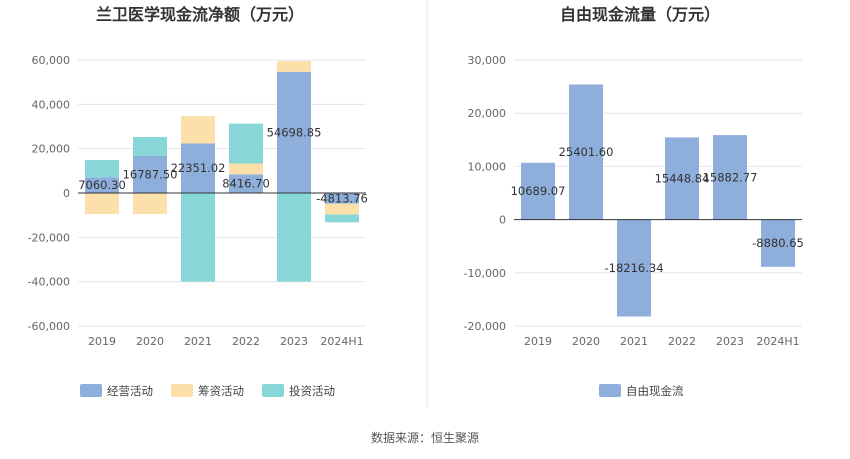  I want to click on y-tick-label: -10,000, so click(485, 273).